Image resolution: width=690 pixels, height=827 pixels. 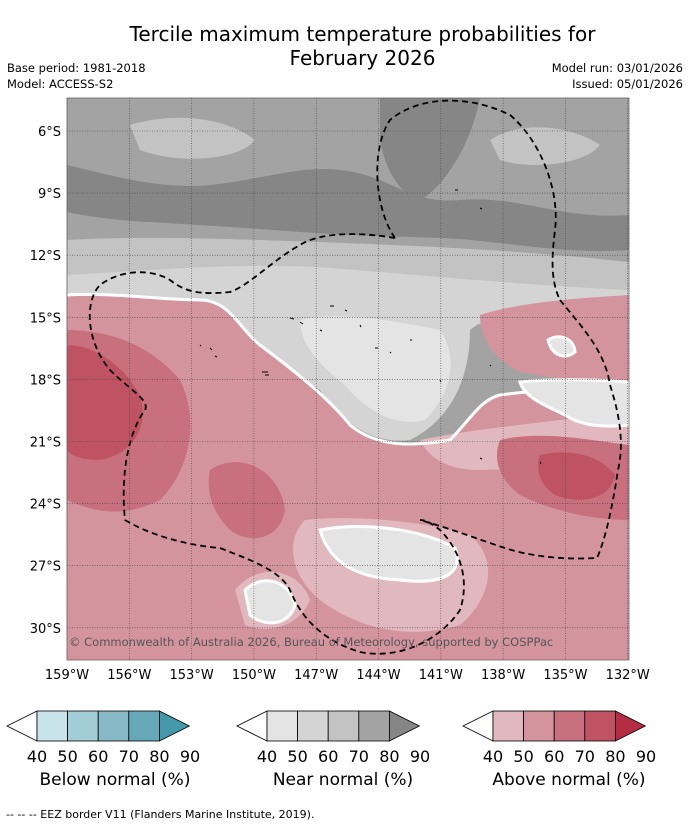 I want to click on near-normal-light-ne, so click(x=545, y=146).